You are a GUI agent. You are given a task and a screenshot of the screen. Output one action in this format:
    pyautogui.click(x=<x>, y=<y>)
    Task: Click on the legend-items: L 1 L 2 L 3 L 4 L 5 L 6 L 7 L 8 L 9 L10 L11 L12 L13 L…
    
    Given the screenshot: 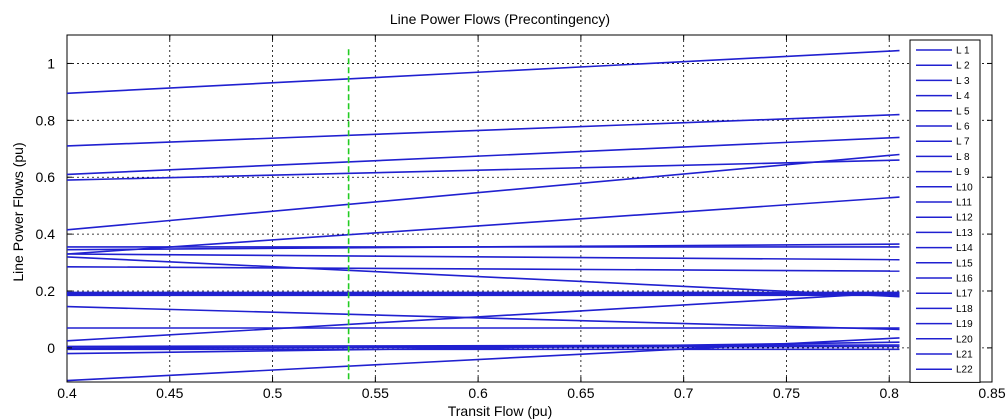 What is the action you would take?
    pyautogui.click(x=944, y=211)
    